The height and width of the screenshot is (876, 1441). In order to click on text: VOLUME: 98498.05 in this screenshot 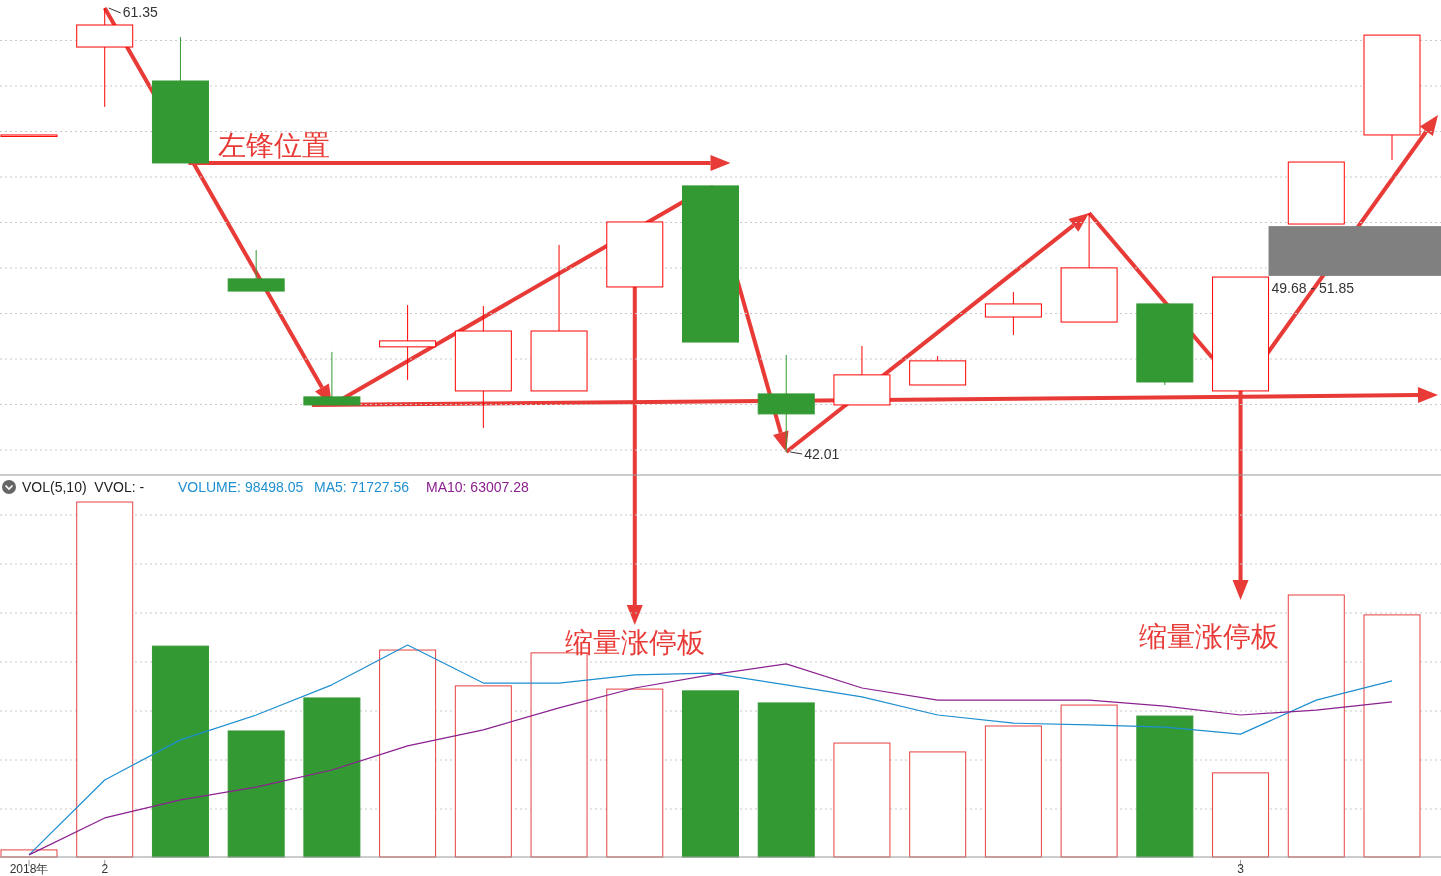, I will do `click(241, 487)`.